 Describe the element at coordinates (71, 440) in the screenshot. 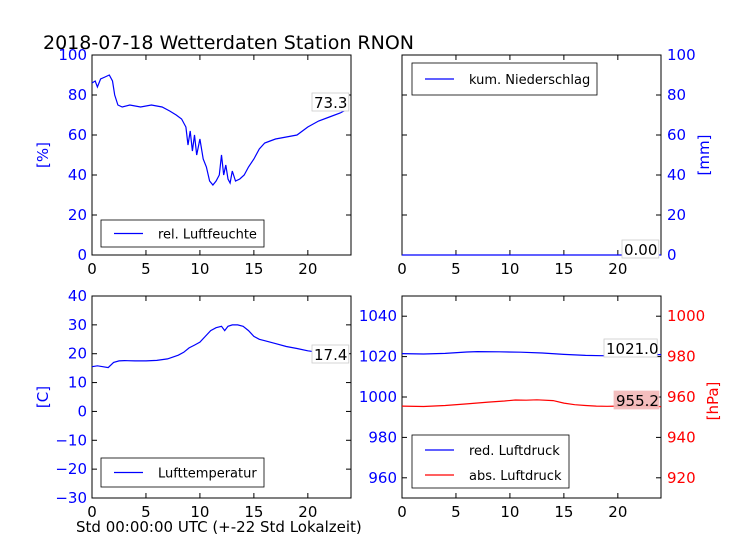

I see `y-tick-label: −10` at that location.